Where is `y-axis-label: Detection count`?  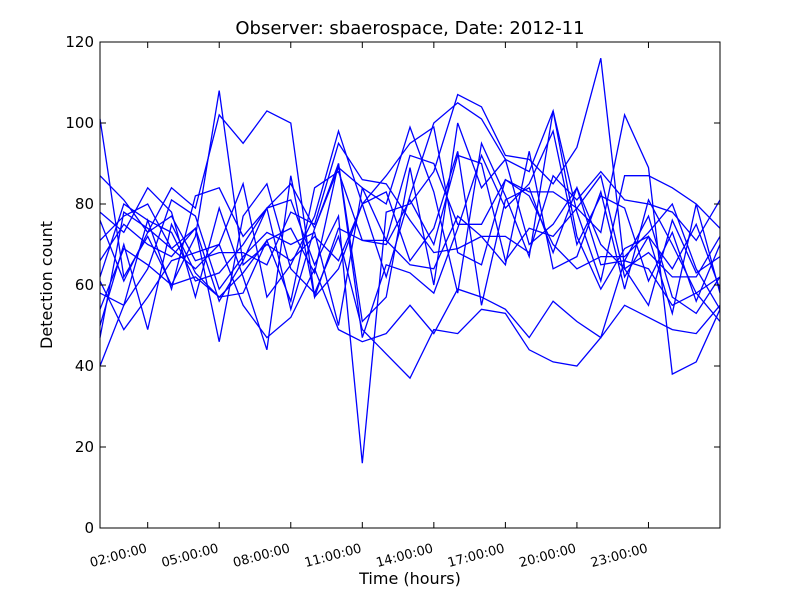
y-axis-label: Detection count is located at coordinates (46, 285).